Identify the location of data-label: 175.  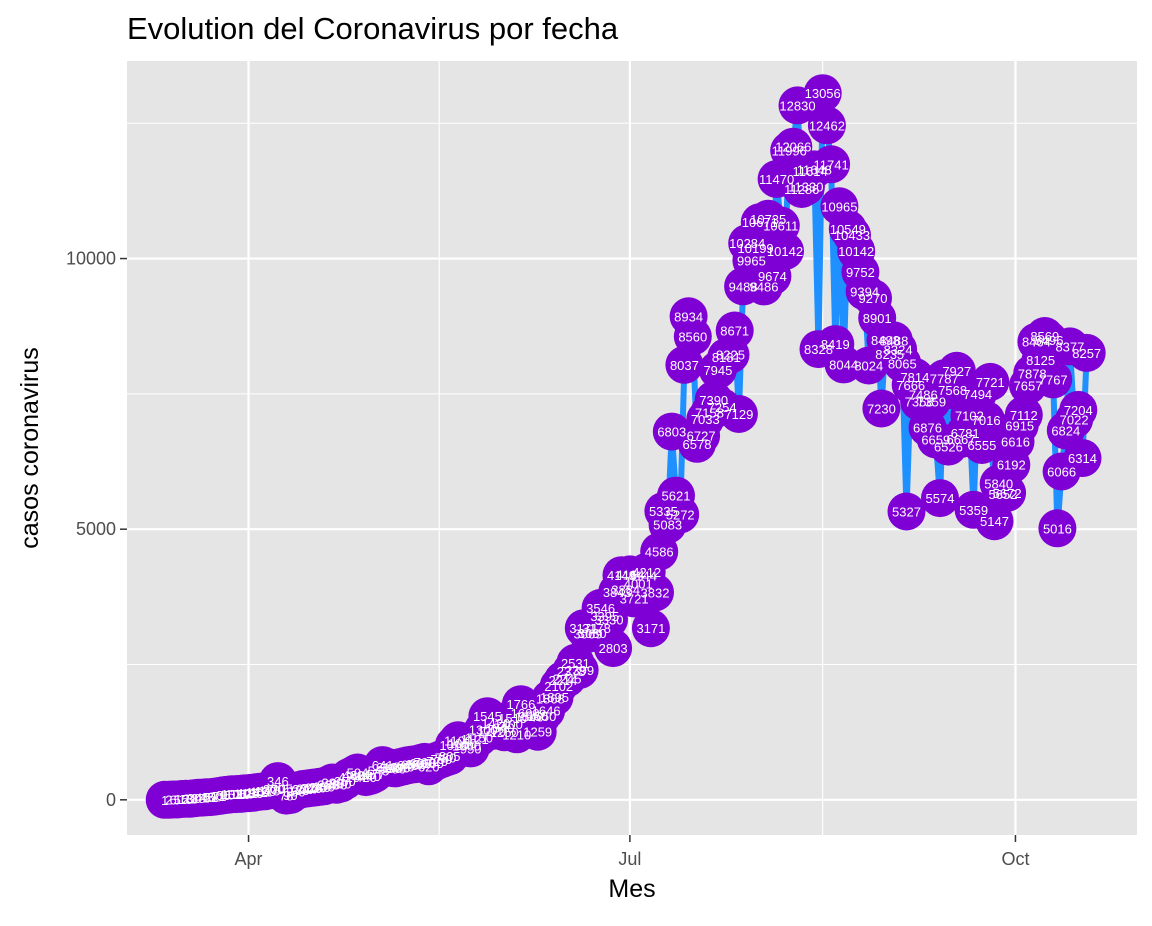
(270, 790).